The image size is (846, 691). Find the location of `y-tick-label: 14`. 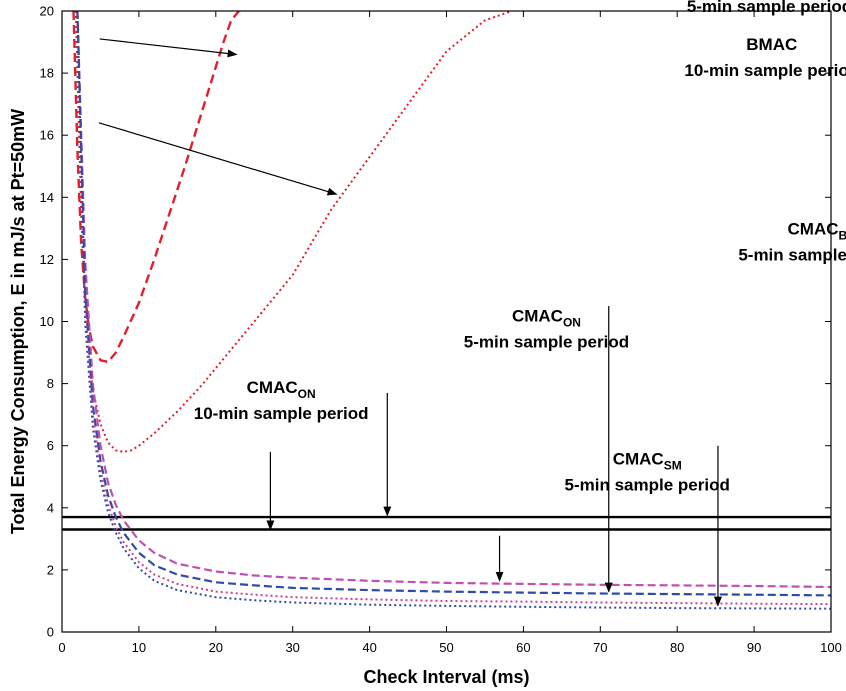

y-tick-label: 14 is located at coordinates (47, 197).